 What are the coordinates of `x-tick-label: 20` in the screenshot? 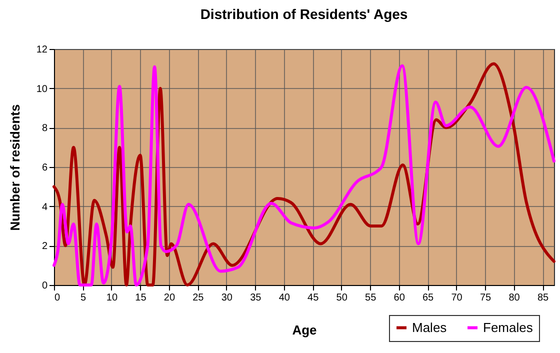 It's located at (170, 298).